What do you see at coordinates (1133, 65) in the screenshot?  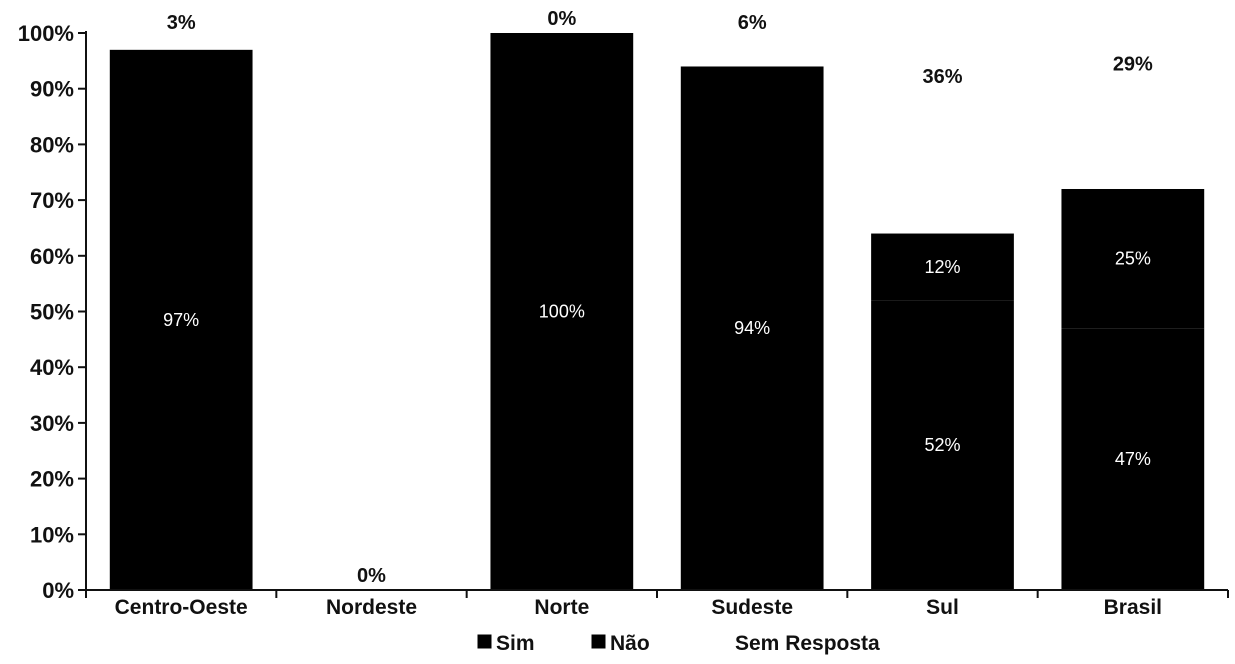 I see `data-label: 29%` at bounding box center [1133, 65].